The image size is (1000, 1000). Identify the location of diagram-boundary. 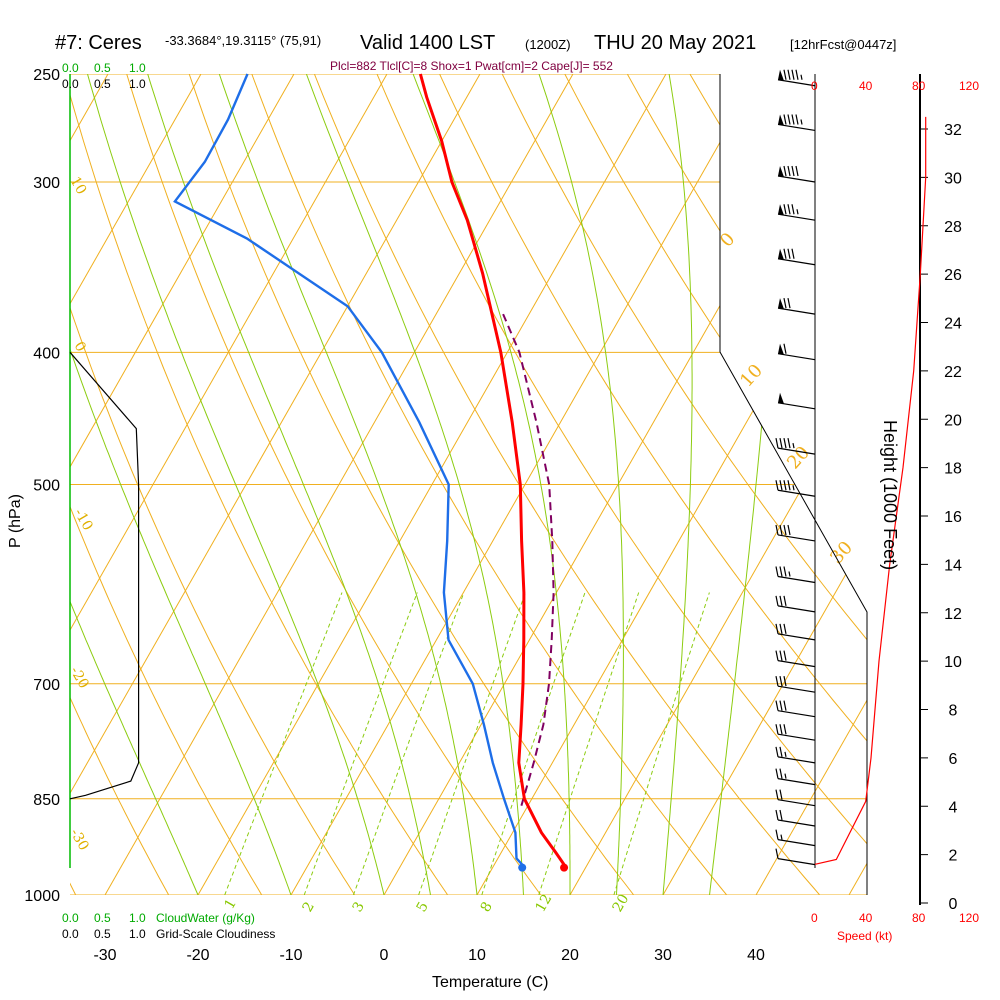
(793, 484).